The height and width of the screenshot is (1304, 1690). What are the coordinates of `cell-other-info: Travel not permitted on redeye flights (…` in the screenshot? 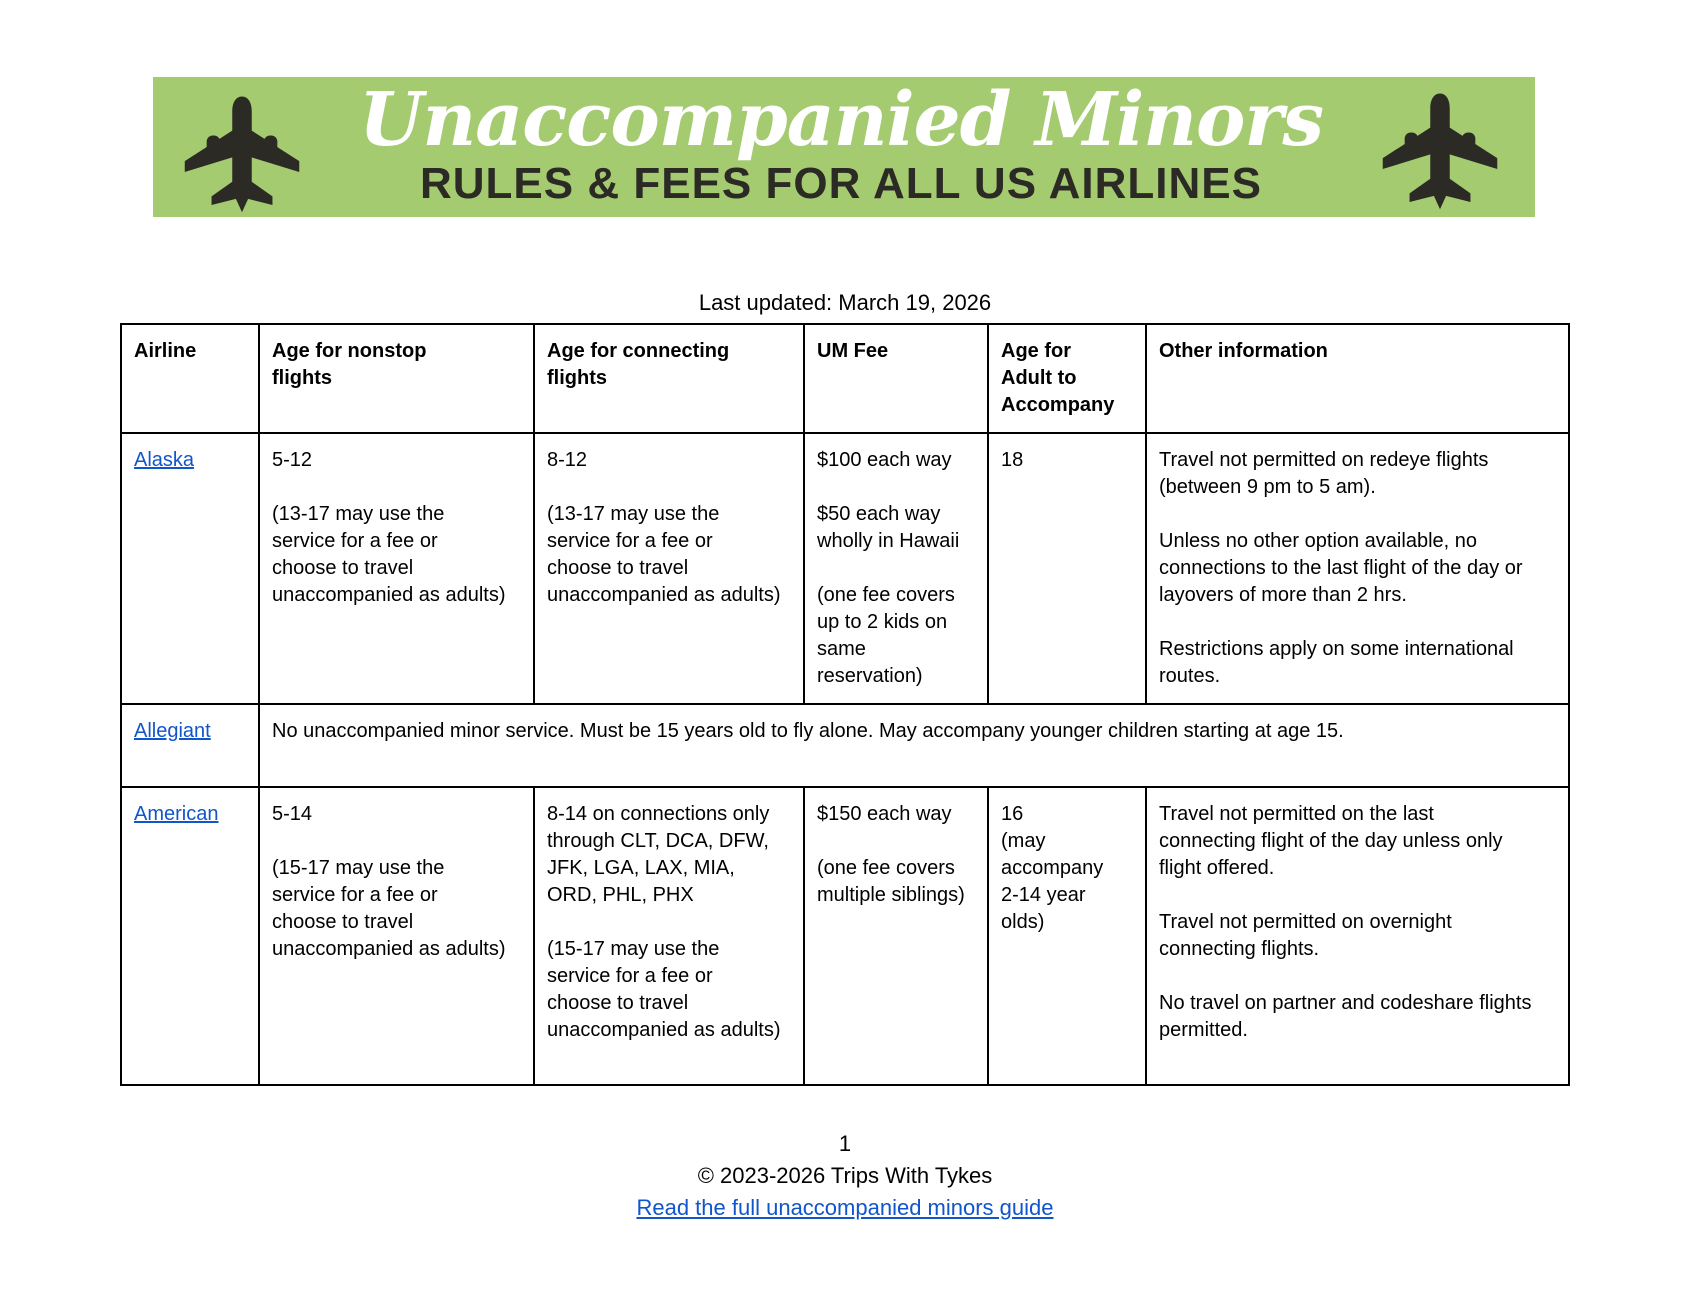 It's located at (1357, 568).